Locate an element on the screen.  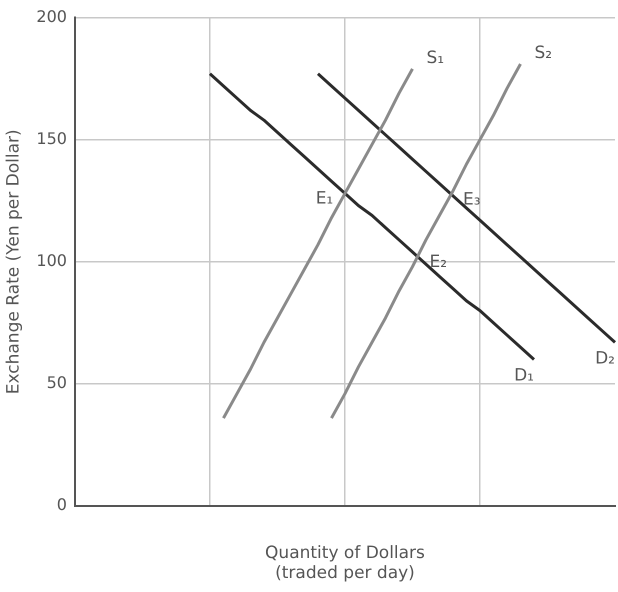
series-label: S₂ is located at coordinates (543, 52).